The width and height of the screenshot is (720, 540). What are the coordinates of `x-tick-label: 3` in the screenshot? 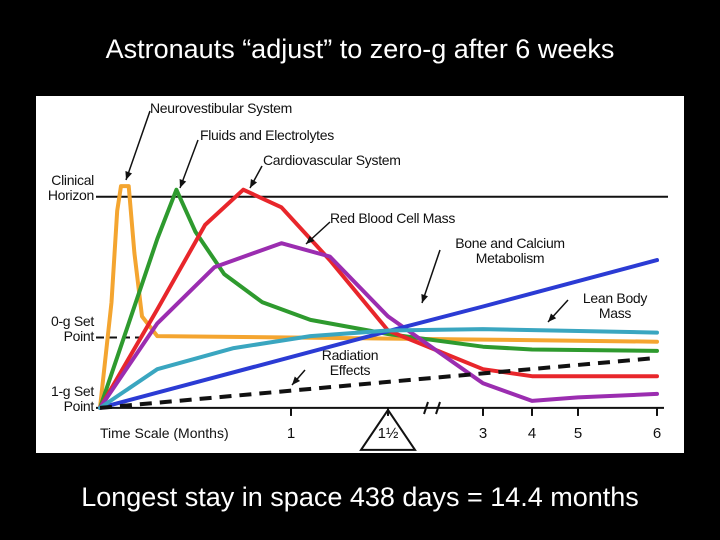 It's located at (483, 433).